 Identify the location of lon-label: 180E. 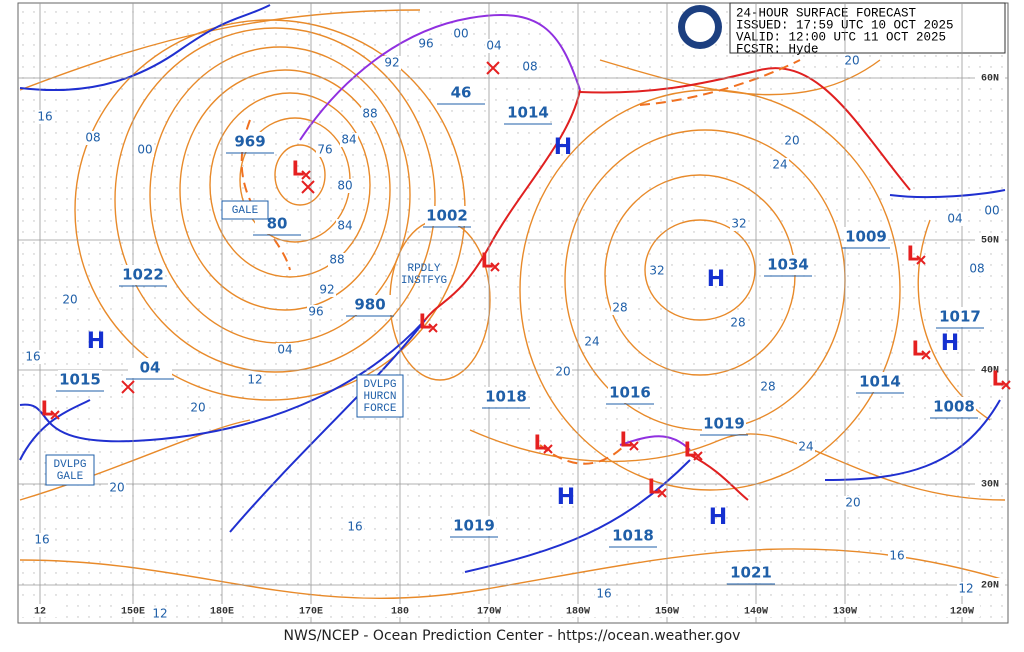
(222, 612).